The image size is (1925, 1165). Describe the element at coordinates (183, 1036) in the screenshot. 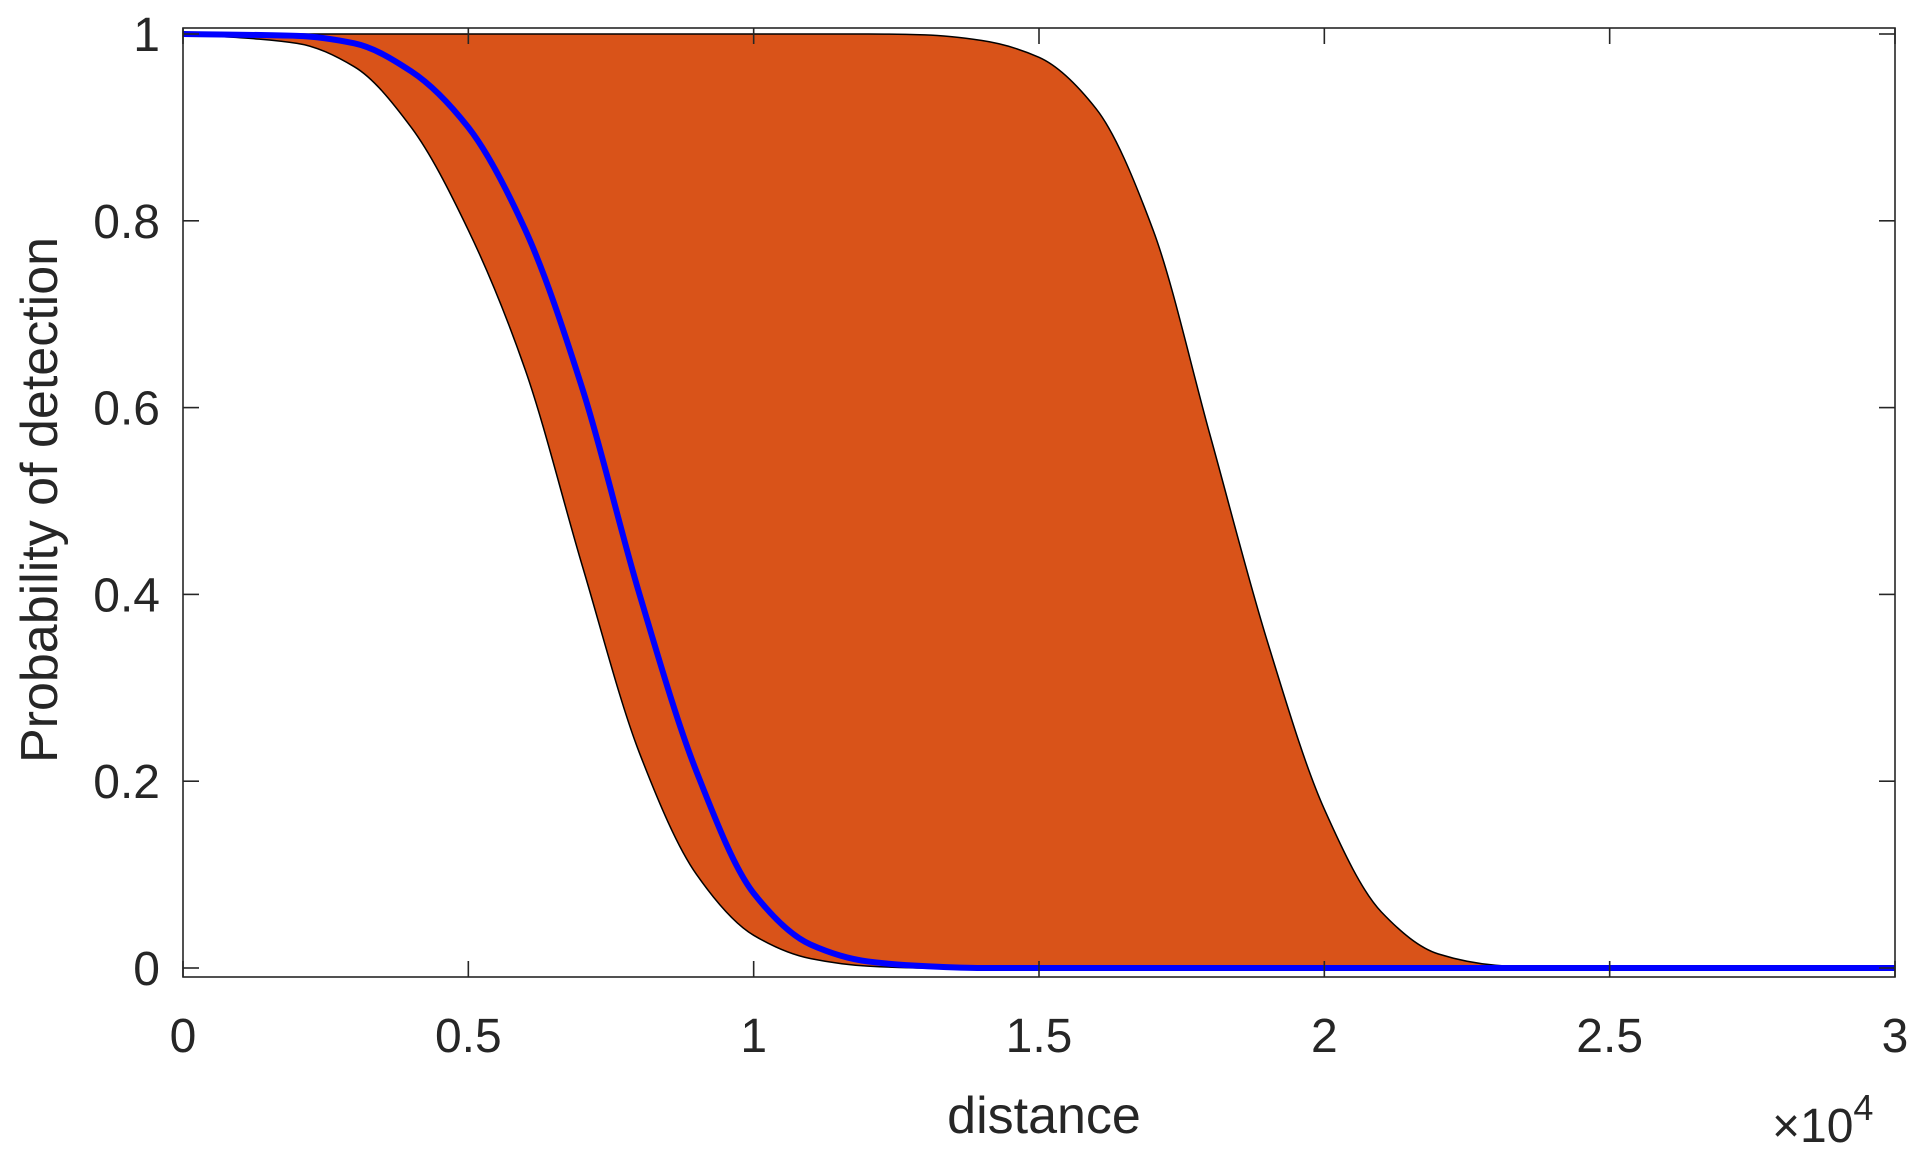

I see `x-tick-label: 0` at that location.